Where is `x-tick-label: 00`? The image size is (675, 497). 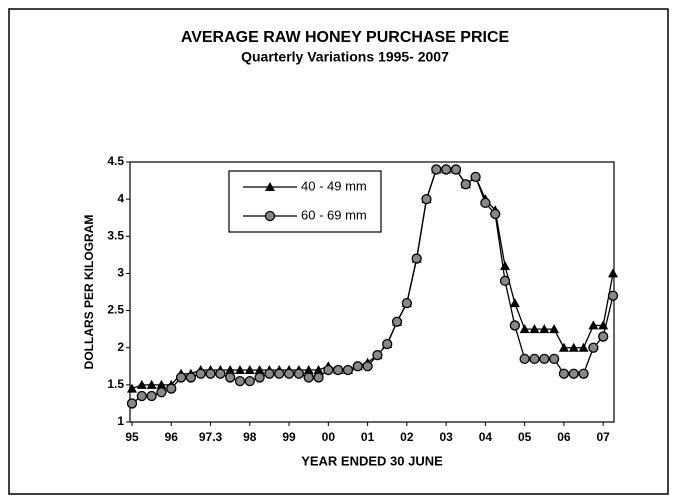
x-tick-label: 00 is located at coordinates (329, 437).